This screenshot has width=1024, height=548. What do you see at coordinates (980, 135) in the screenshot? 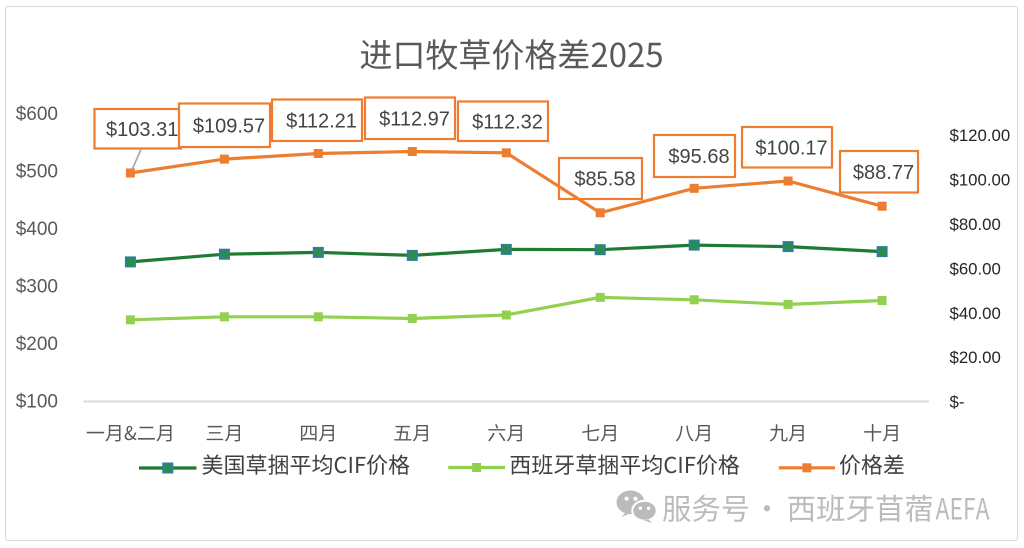
I see `svg-text: $120.00` at bounding box center [980, 135].